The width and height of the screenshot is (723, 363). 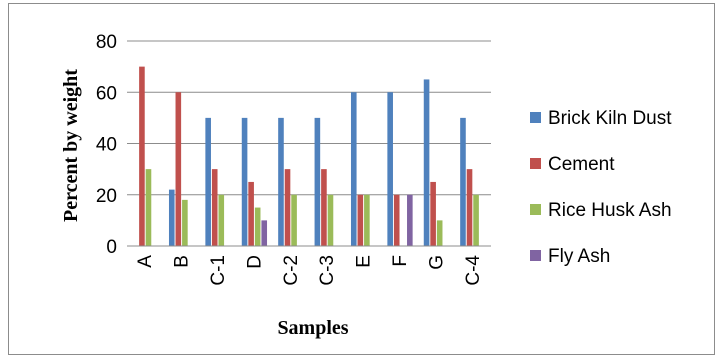 What do you see at coordinates (254, 262) in the screenshot?
I see `x-tick-label: D` at bounding box center [254, 262].